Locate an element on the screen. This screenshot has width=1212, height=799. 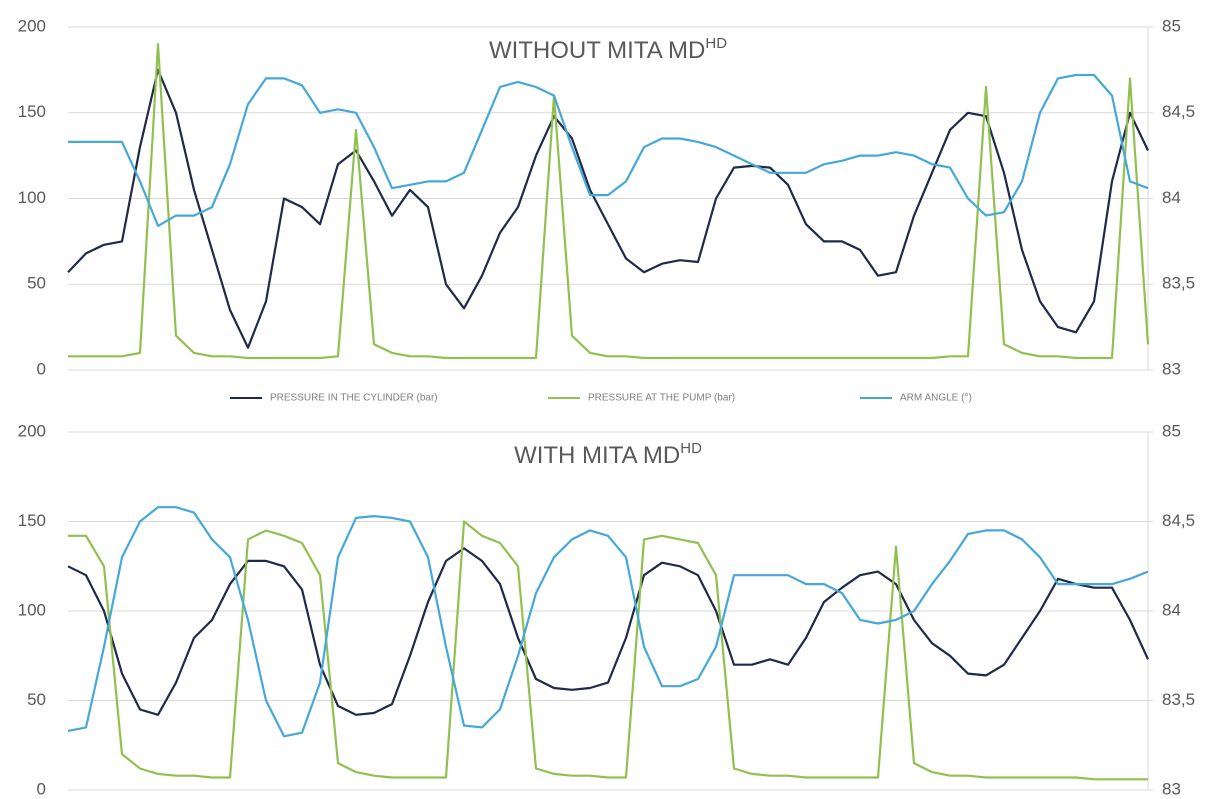
title-text: WITHOUT MITA MD is located at coordinates (597, 50).